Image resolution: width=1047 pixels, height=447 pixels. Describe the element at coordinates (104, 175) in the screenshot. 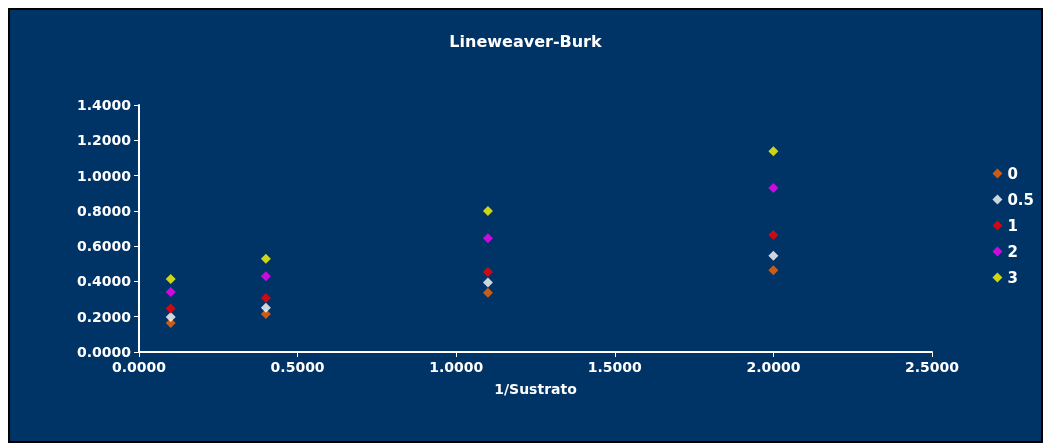

I see `y-tick-label: 1.0000` at that location.